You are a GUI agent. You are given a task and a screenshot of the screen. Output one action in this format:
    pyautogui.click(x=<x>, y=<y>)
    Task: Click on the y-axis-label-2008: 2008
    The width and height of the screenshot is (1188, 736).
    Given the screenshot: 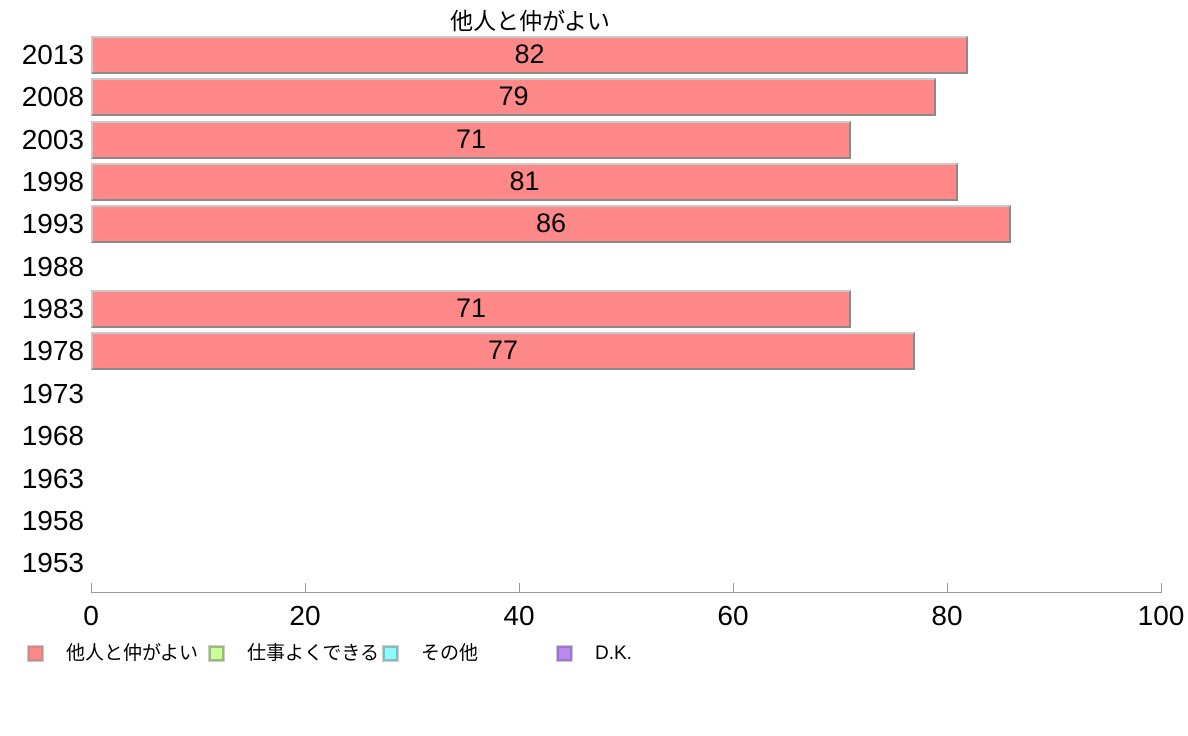 What is the action you would take?
    pyautogui.click(x=52, y=97)
    